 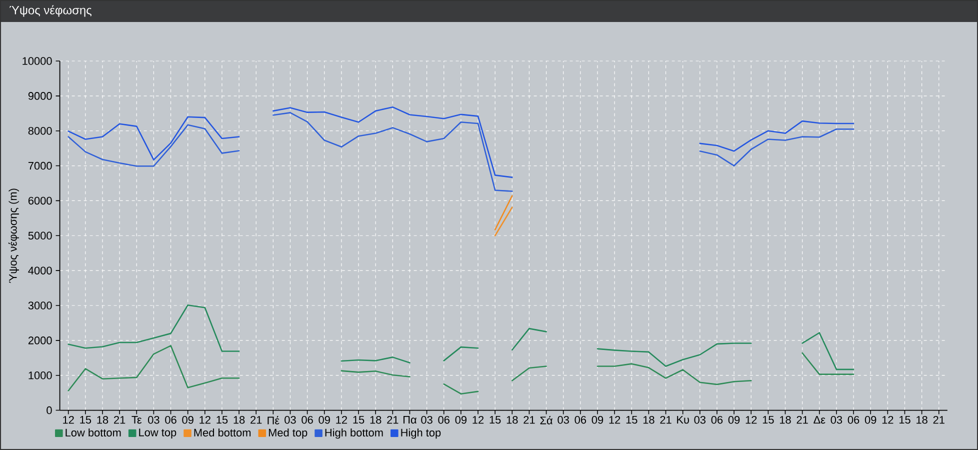 What do you see at coordinates (546, 420) in the screenshot?
I see `x-tick-label: Σά` at bounding box center [546, 420].